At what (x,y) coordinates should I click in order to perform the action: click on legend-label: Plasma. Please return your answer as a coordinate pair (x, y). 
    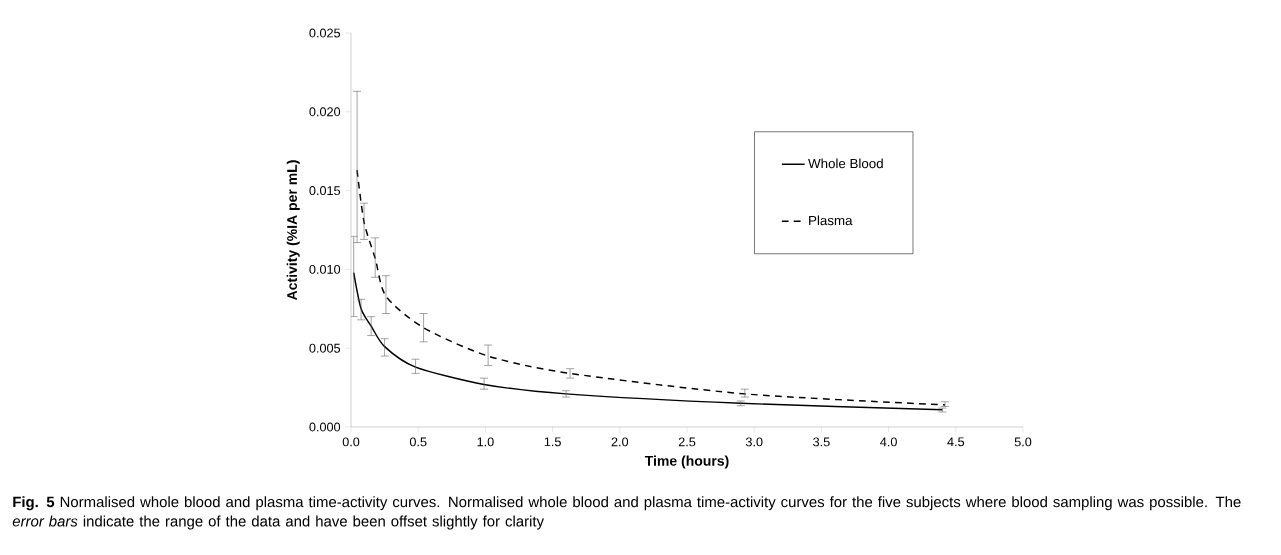
    Looking at the image, I should click on (831, 220).